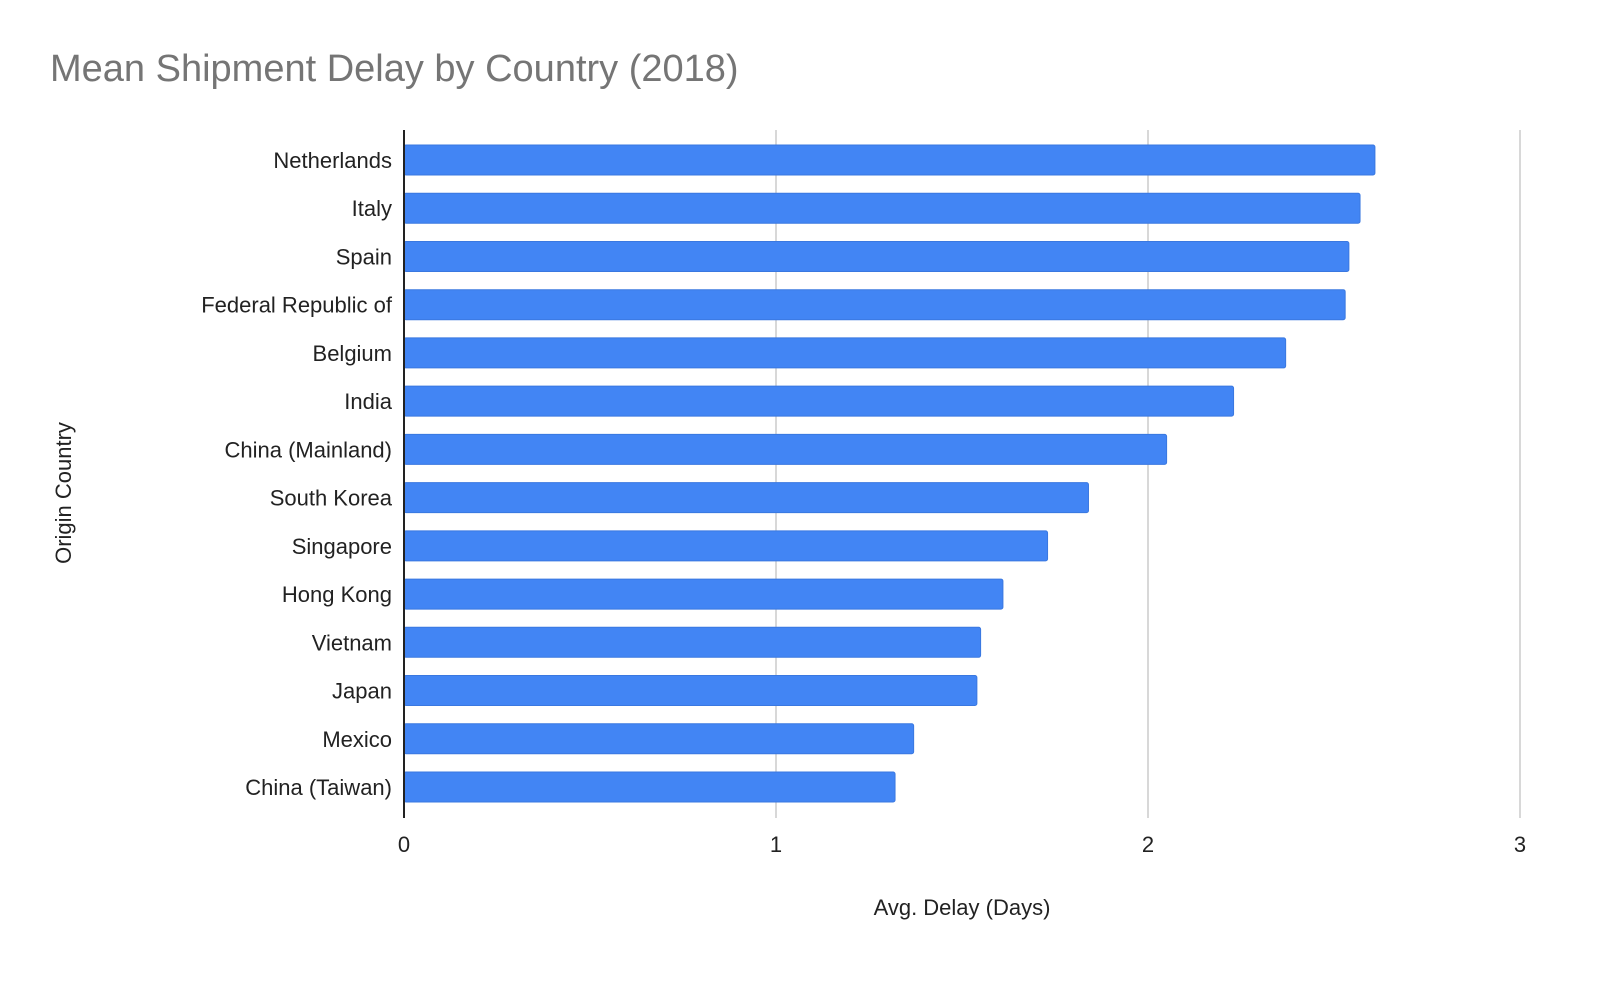  Describe the element at coordinates (332, 160) in the screenshot. I see `category-label: Netherlands` at that location.